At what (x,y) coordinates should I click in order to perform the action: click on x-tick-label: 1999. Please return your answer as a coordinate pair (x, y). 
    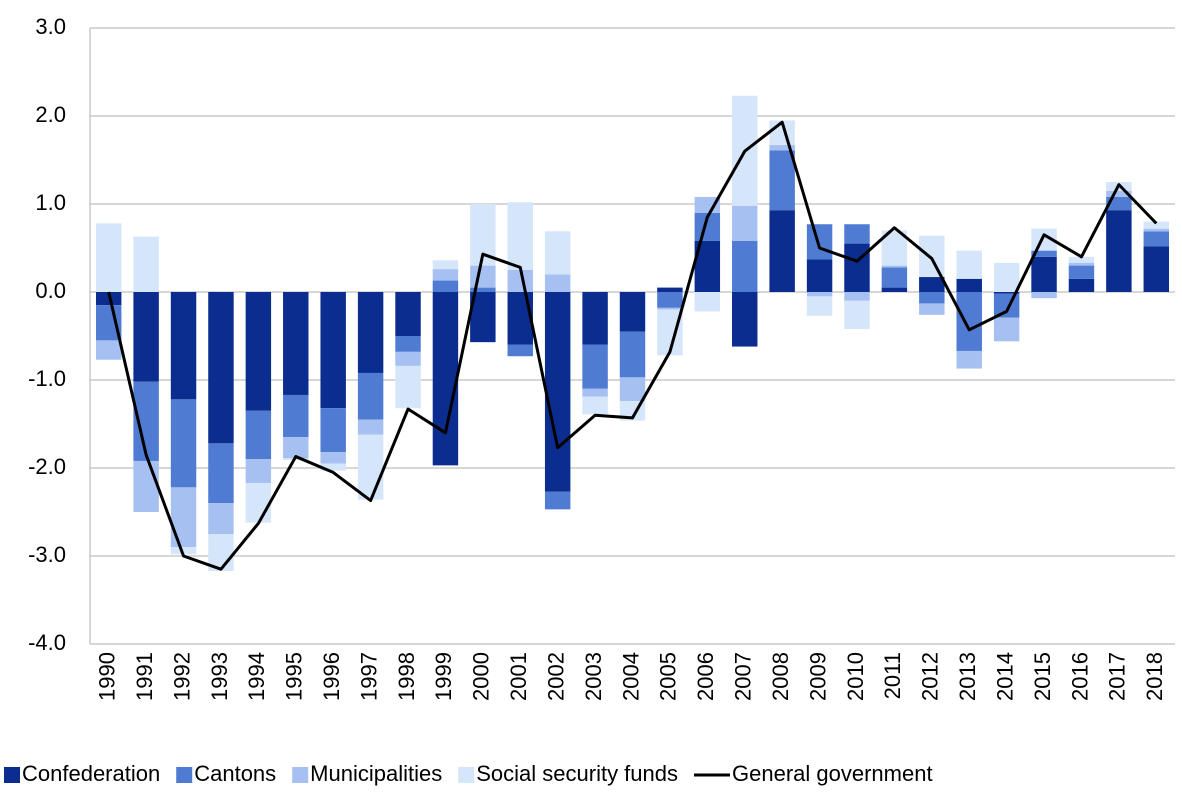
    Looking at the image, I should click on (443, 676).